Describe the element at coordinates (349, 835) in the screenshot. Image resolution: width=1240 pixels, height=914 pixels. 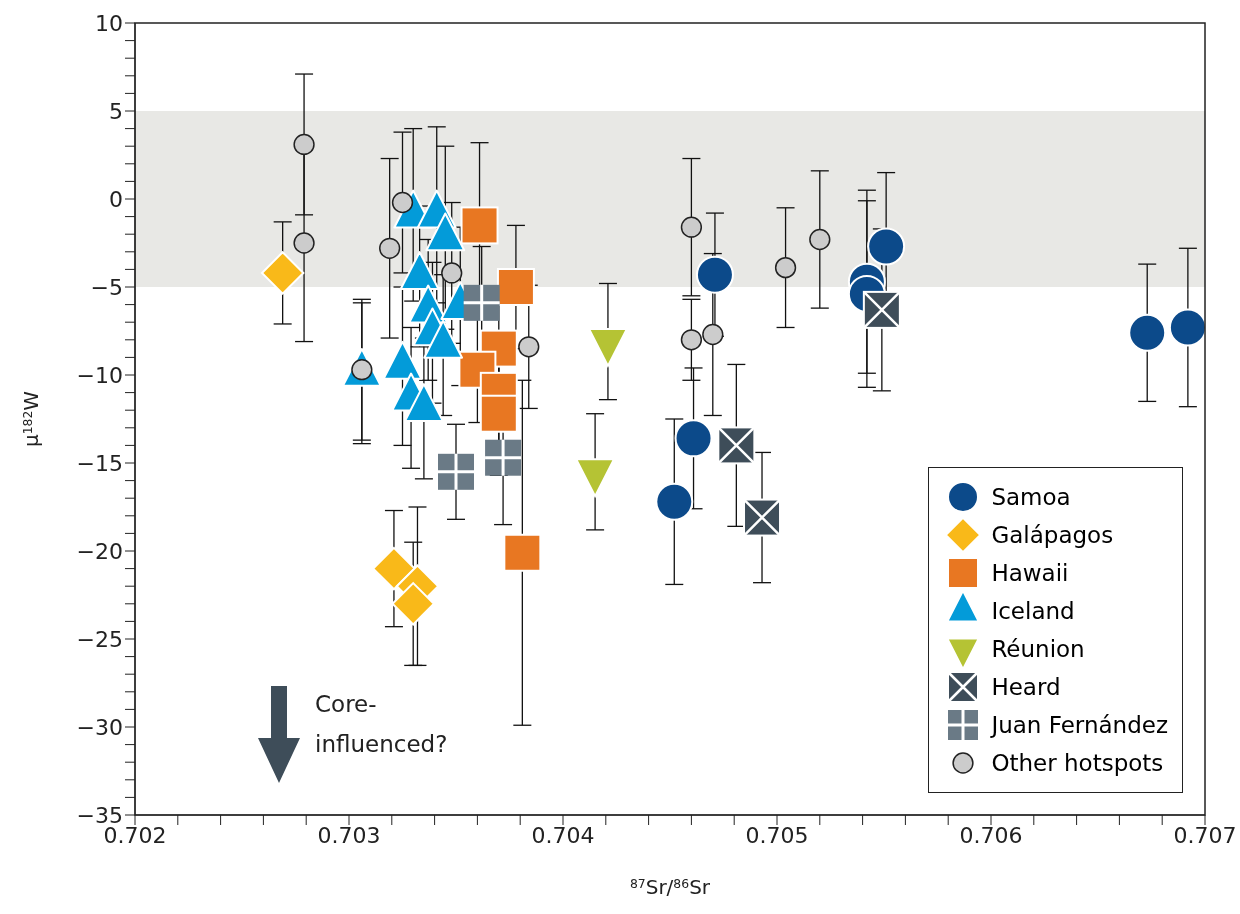
I see `x-tick-label: 0.703` at that location.